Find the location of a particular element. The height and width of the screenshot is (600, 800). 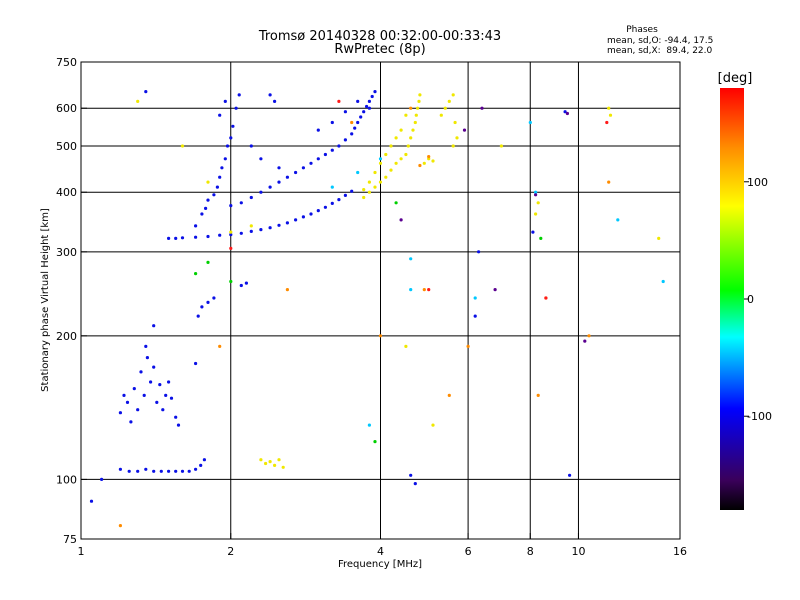

y-tick-label: 750 is located at coordinates (66, 62).